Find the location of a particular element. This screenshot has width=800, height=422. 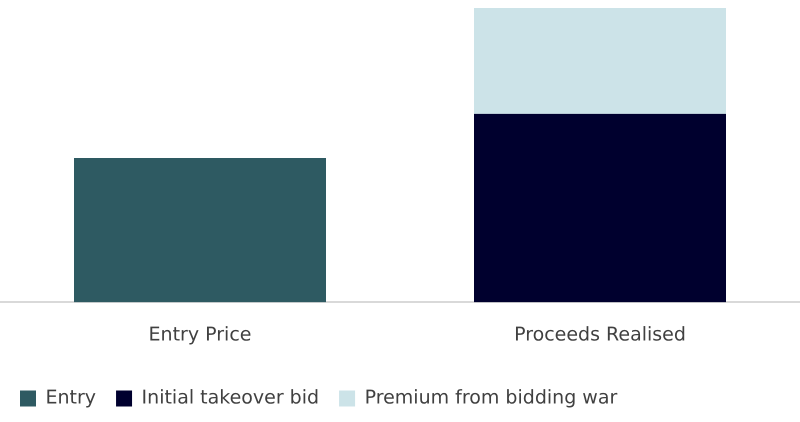

legend-label: Initial takeover bid is located at coordinates (231, 397).